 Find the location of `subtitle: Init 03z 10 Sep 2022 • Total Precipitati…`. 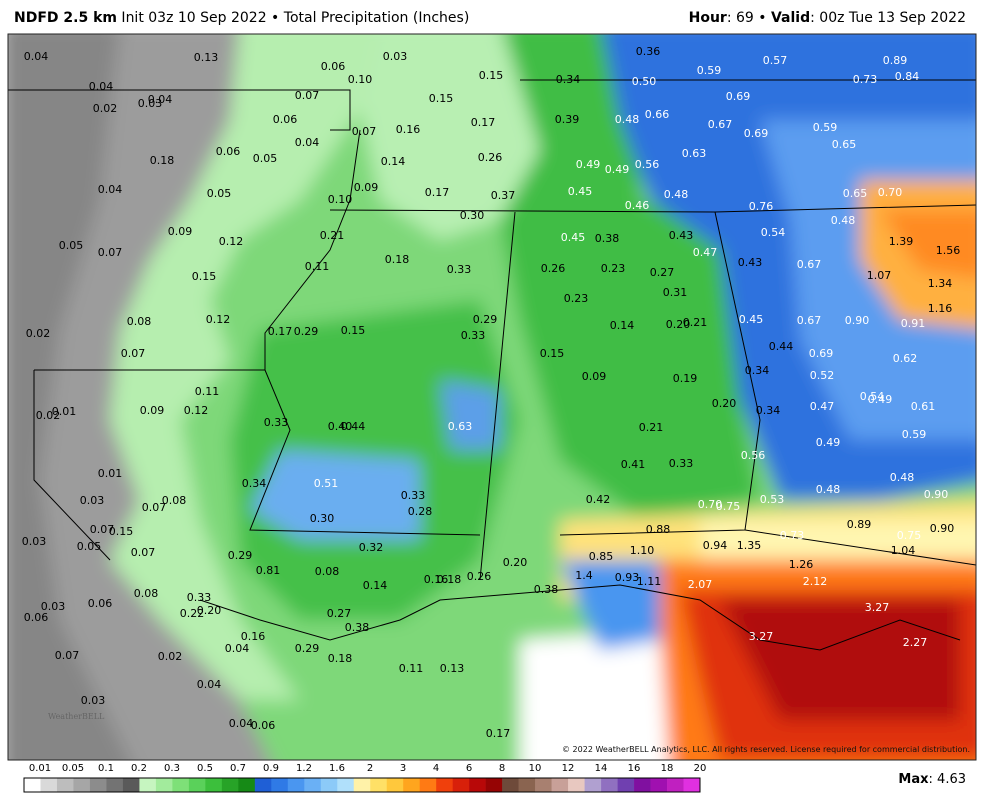

subtitle: Init 03z 10 Sep 2022 • Total Precipitati… is located at coordinates (293, 18).